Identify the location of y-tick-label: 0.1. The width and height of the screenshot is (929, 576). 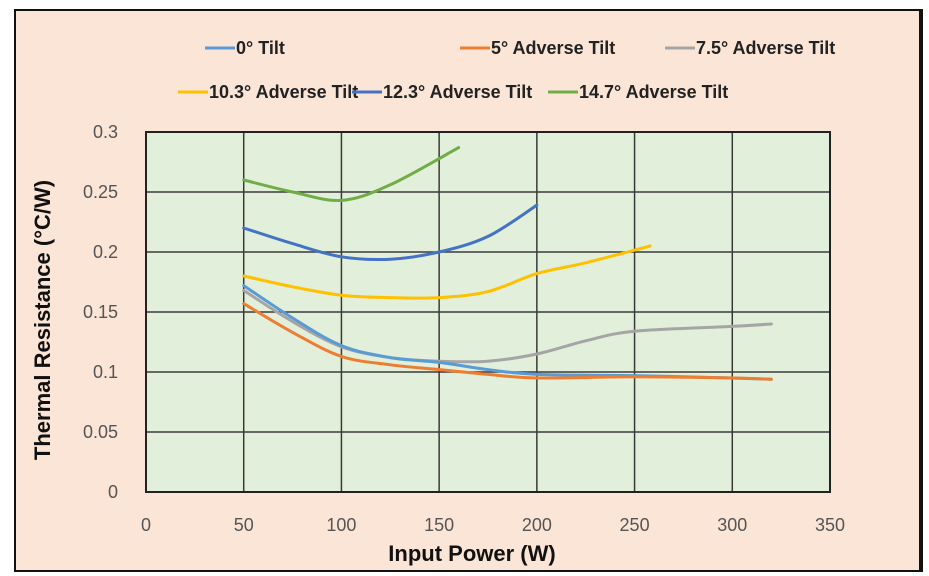
(105, 372).